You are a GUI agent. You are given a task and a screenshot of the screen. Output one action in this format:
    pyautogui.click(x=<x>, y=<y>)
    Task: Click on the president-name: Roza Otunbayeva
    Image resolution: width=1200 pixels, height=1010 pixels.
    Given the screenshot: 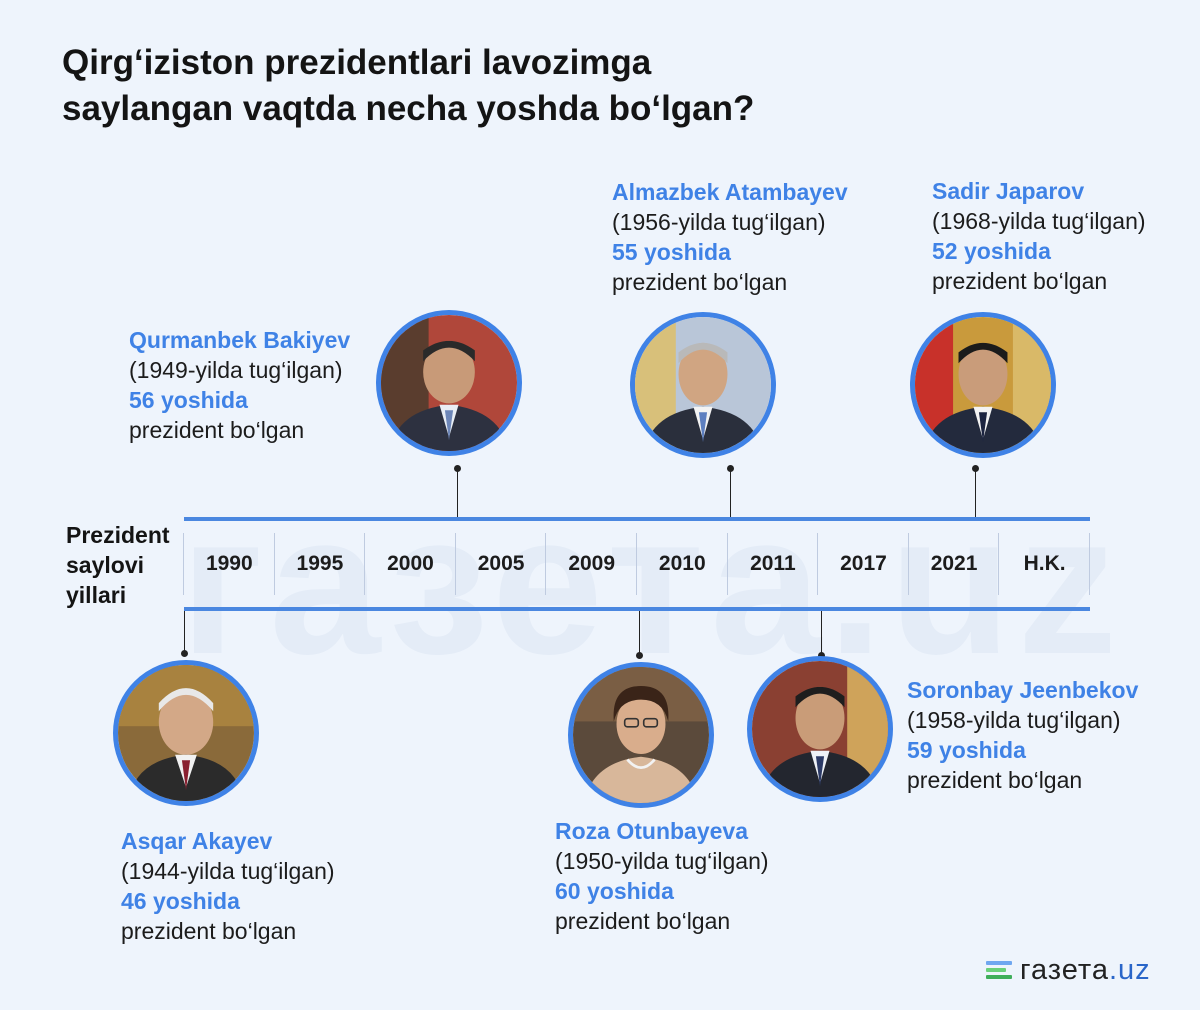 What is the action you would take?
    pyautogui.click(x=651, y=831)
    